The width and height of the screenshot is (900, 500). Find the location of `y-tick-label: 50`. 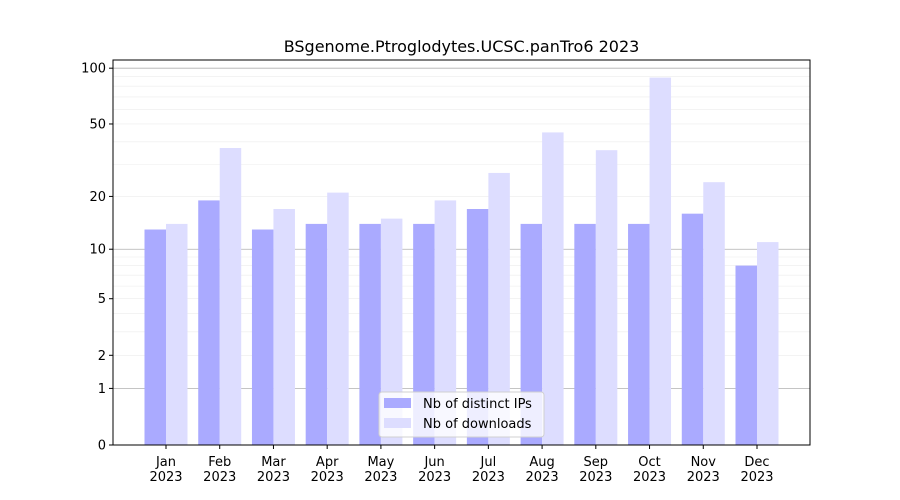

y-tick-label: 50 is located at coordinates (97, 124).